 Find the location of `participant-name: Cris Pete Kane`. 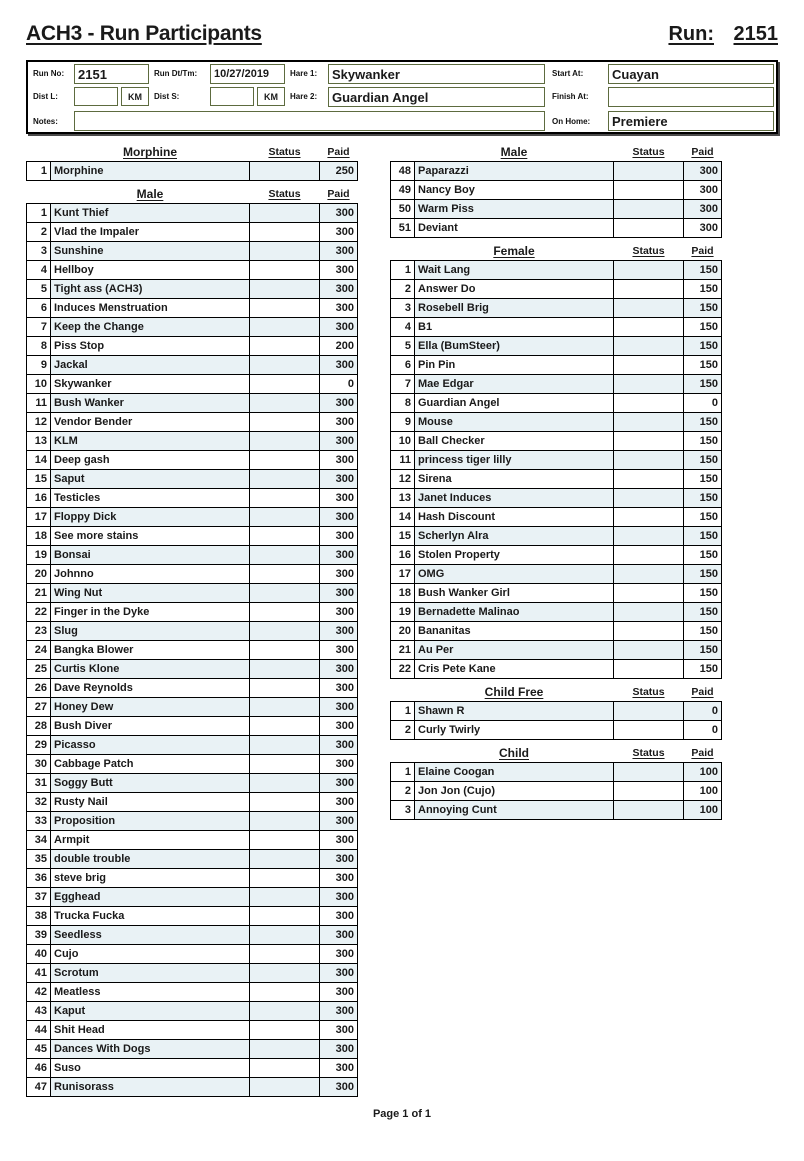

participant-name: Cris Pete Kane is located at coordinates (514, 669).